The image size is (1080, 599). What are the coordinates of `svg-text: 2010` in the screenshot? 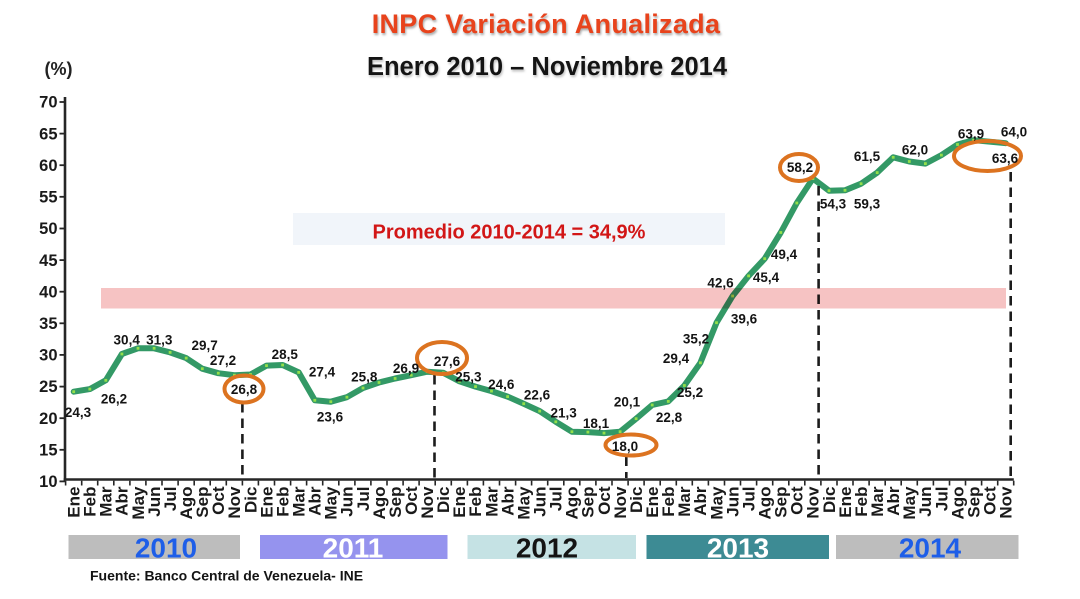 It's located at (166, 548).